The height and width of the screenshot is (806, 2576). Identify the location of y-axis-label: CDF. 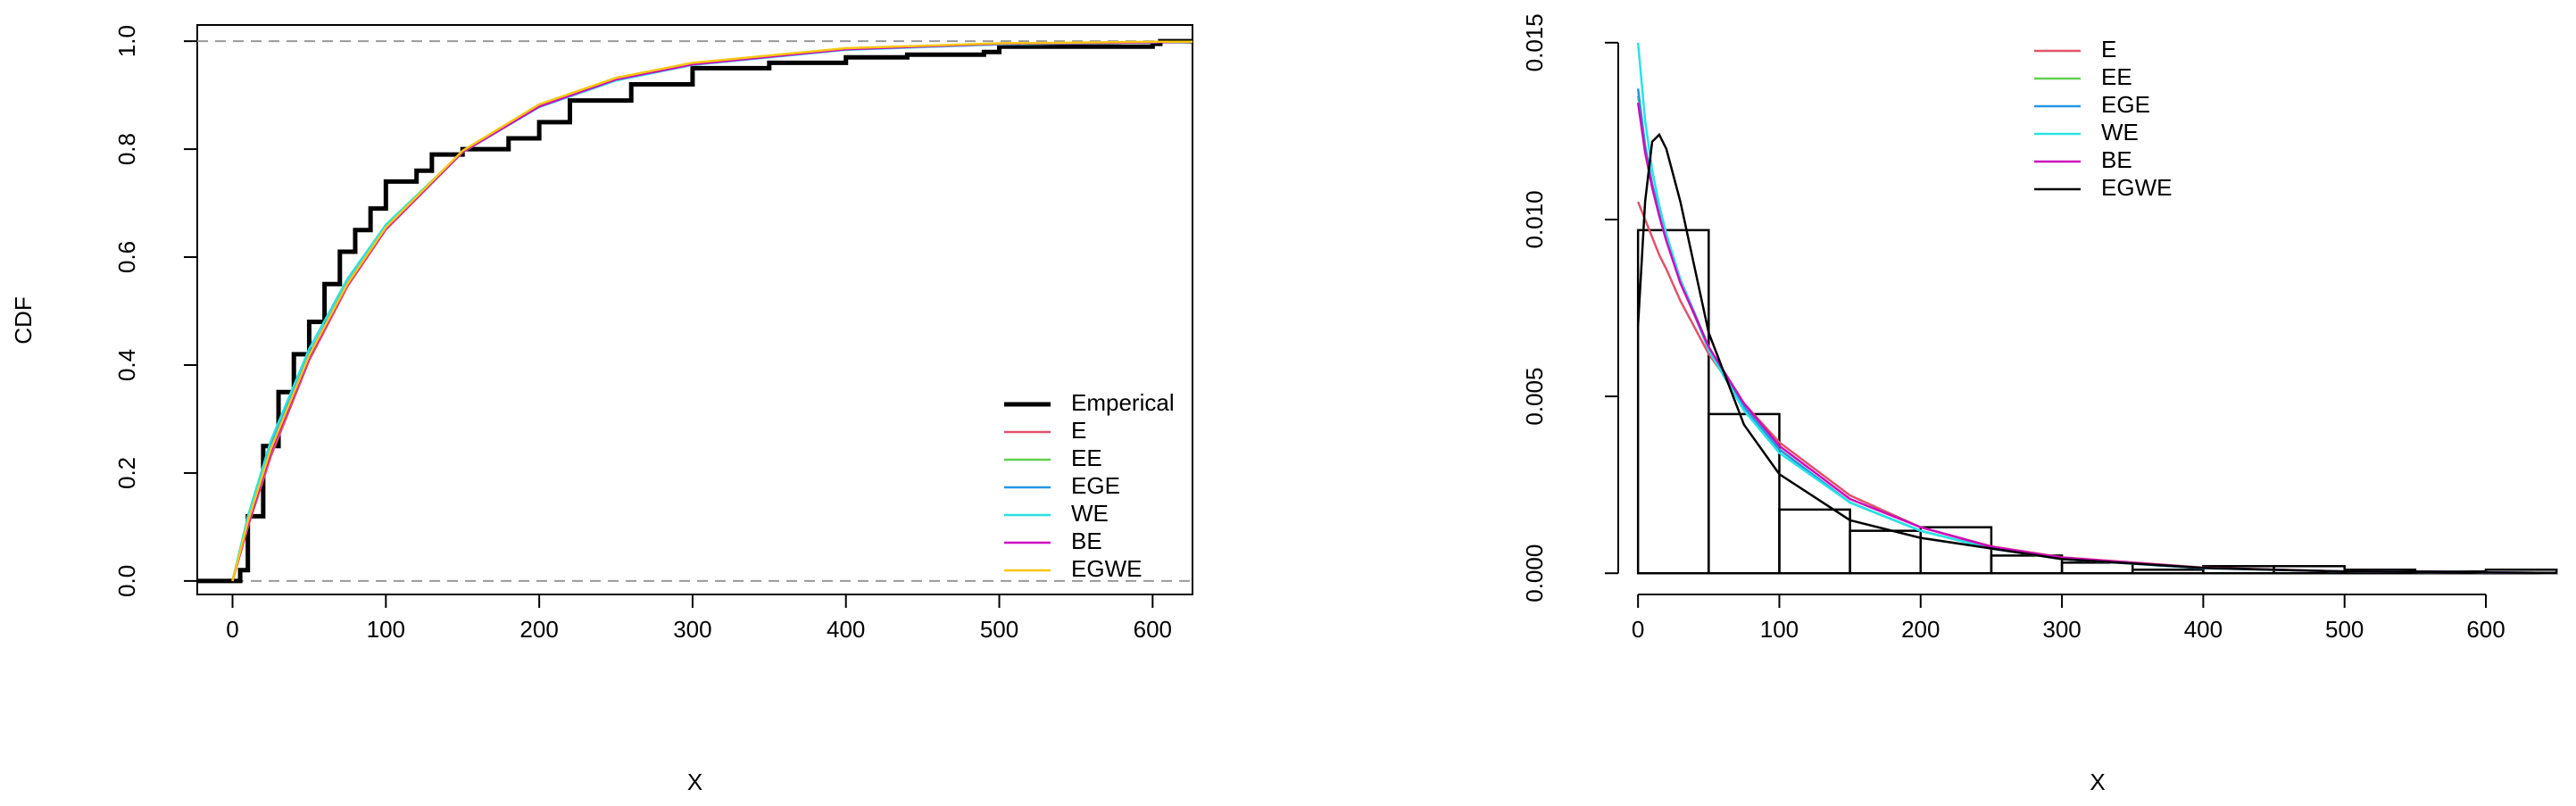
(23, 320).